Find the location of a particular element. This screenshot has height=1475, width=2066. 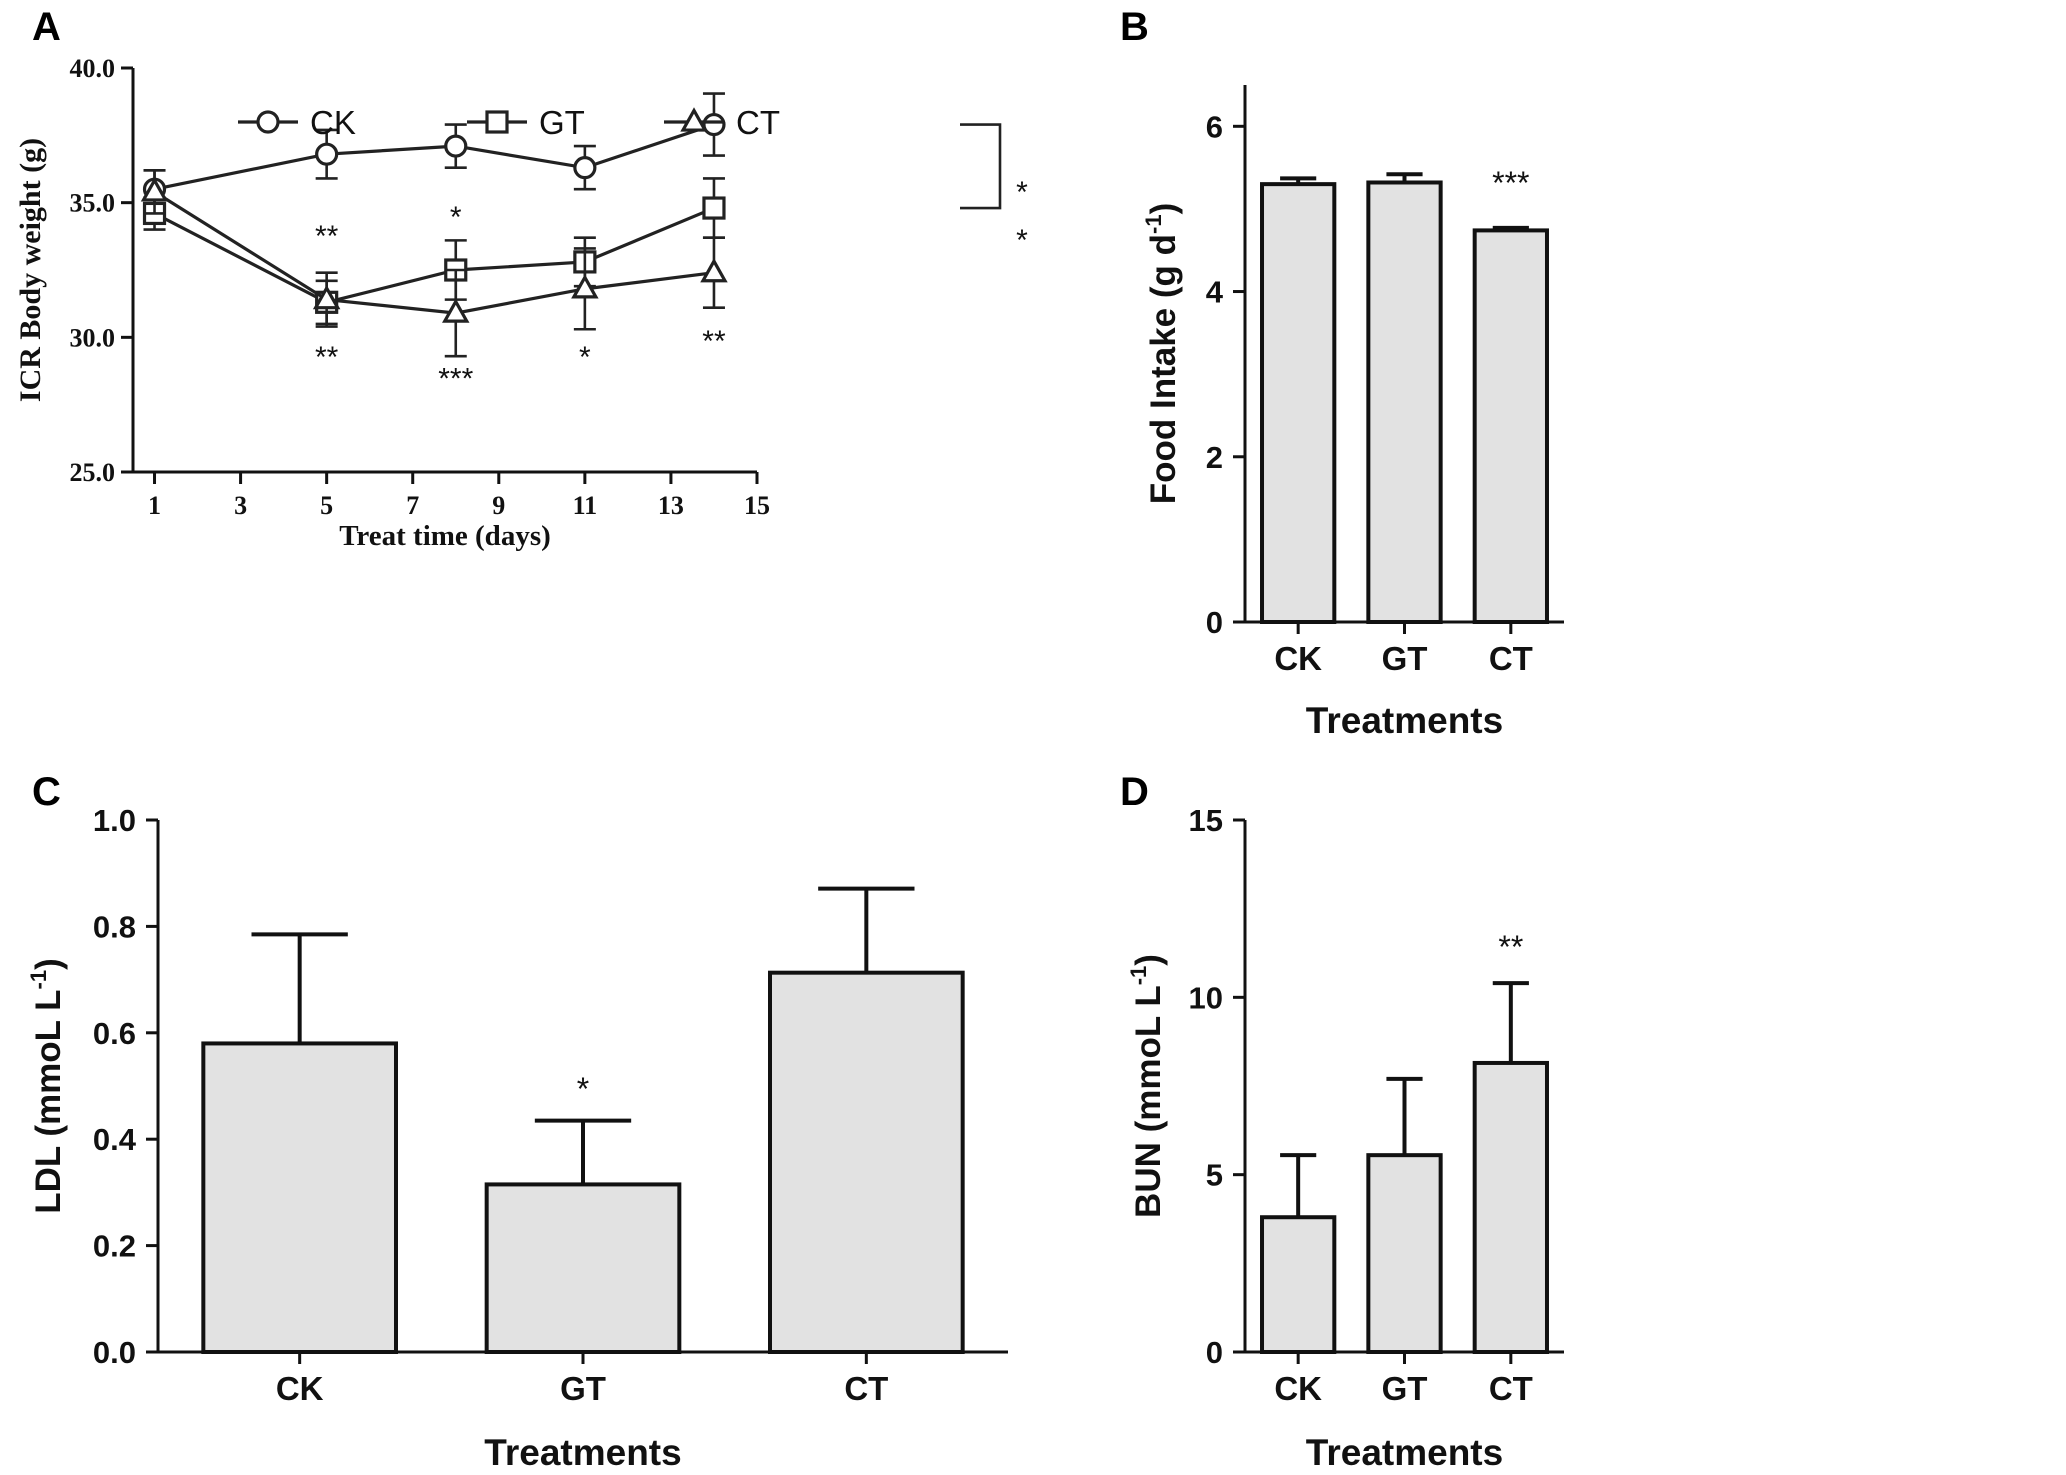

y-tick-label: 30.0 is located at coordinates (93, 337).